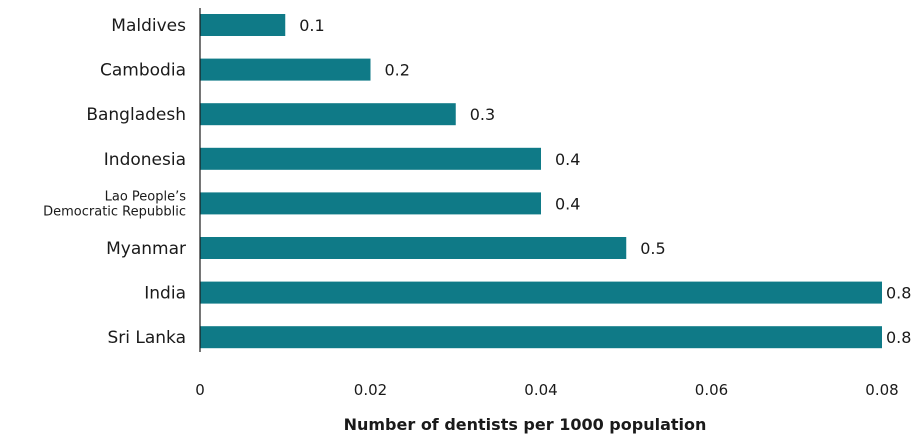 This screenshot has width=915, height=437. What do you see at coordinates (397, 70) in the screenshot?
I see `data-label: 0.2` at bounding box center [397, 70].